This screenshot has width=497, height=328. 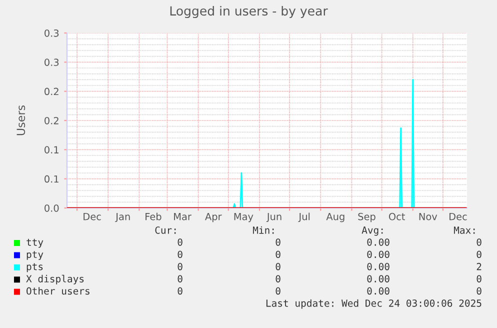 I want to click on y-tick-label: 0.0, so click(x=51, y=208).